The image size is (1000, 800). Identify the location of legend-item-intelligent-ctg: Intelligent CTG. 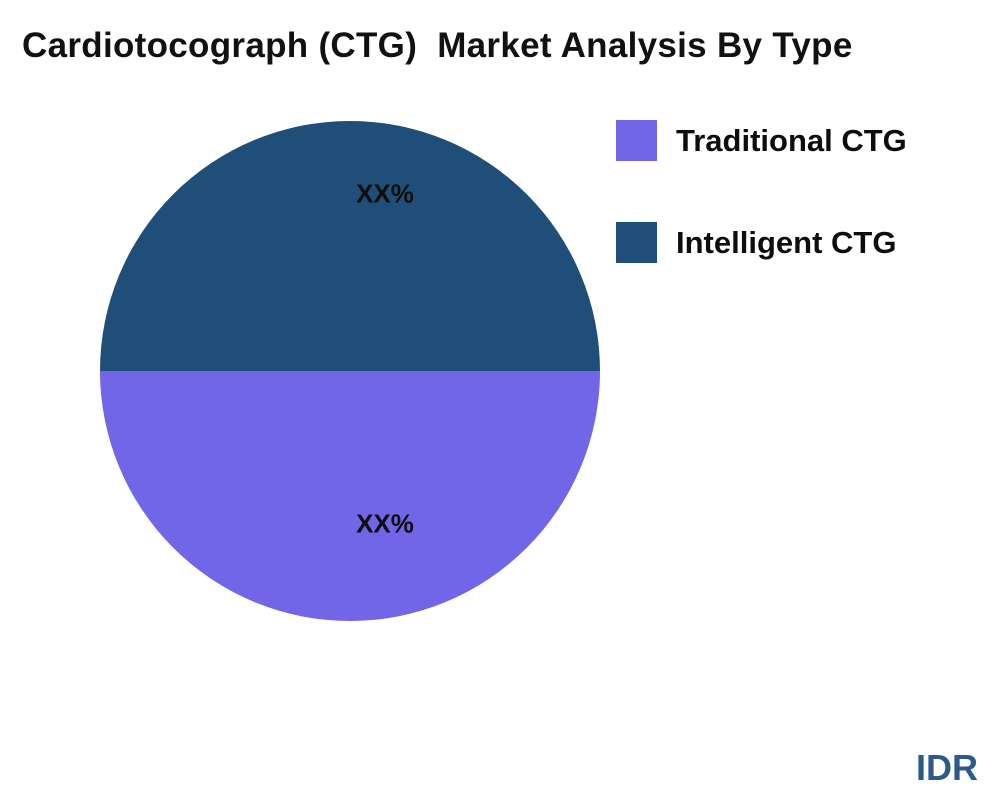
(761, 242).